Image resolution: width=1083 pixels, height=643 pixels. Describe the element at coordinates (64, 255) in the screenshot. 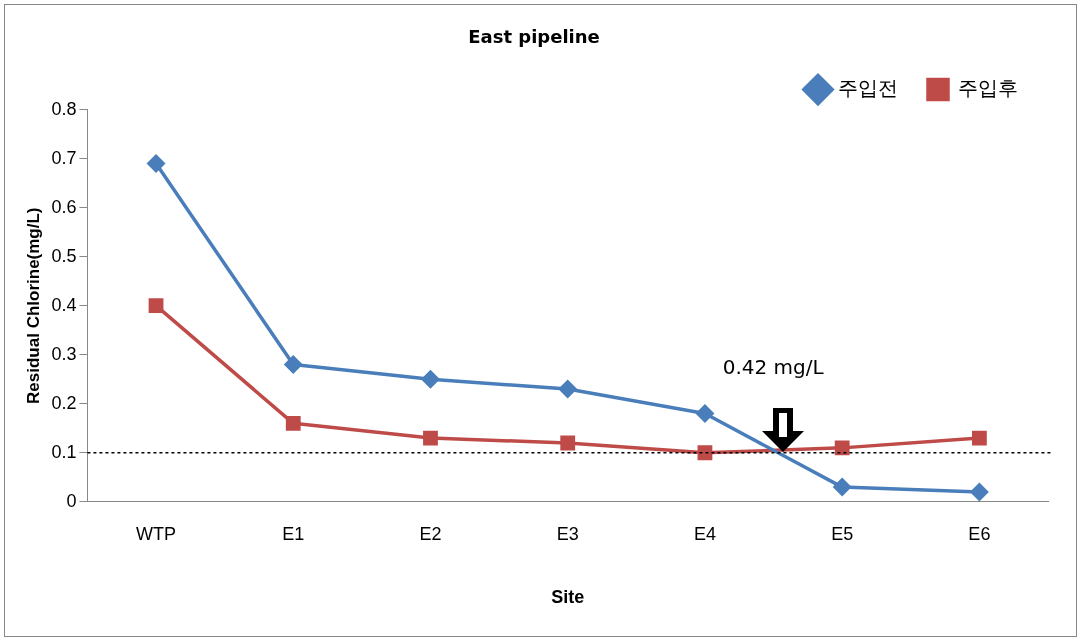

I see `y-tick-label: 0.5` at that location.